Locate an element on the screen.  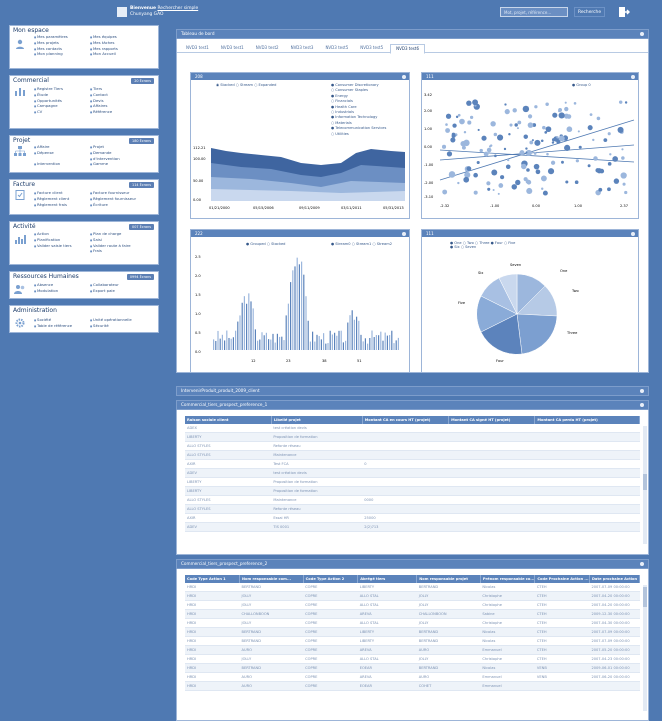
table2-scrollbar is located at coordinates (645, 648).